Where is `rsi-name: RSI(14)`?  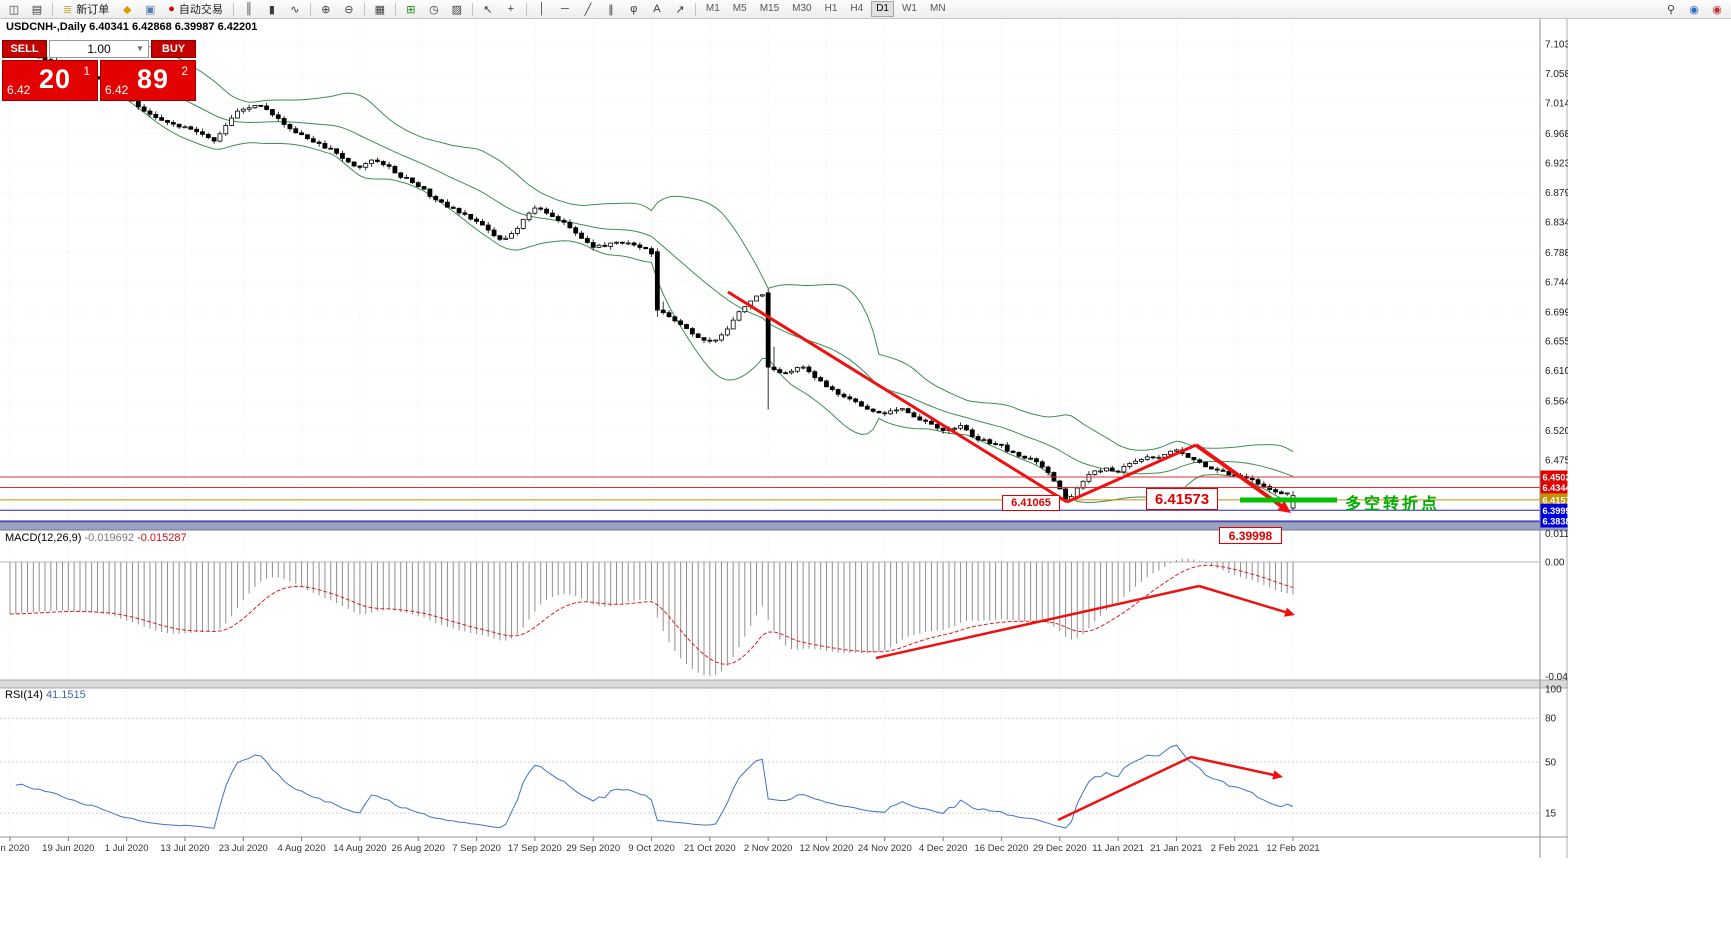
rsi-name: RSI(14) is located at coordinates (24, 695).